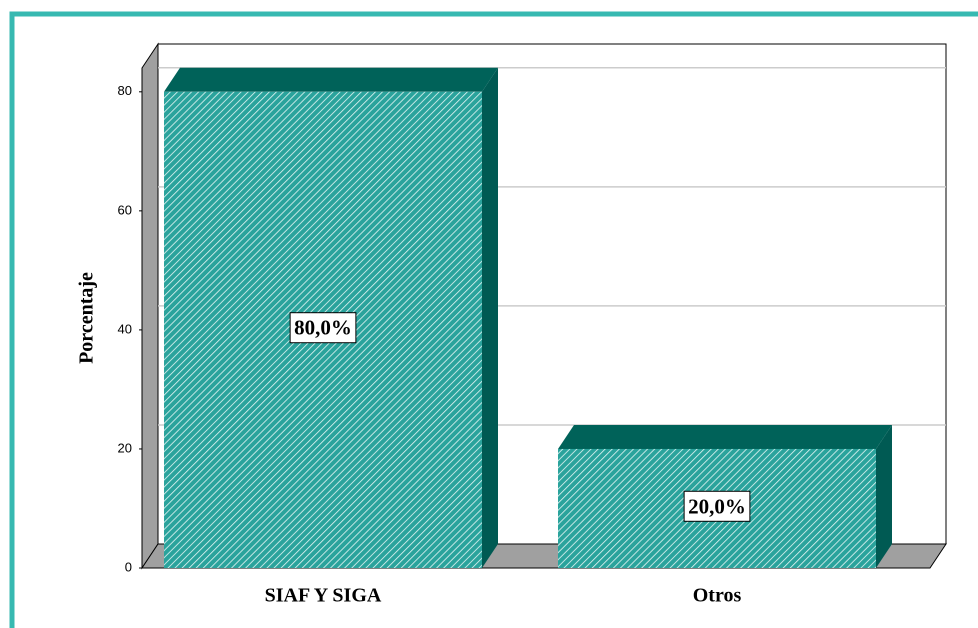 The width and height of the screenshot is (978, 628). Describe the element at coordinates (125, 90) in the screenshot. I see `y-tick-label: 80` at that location.